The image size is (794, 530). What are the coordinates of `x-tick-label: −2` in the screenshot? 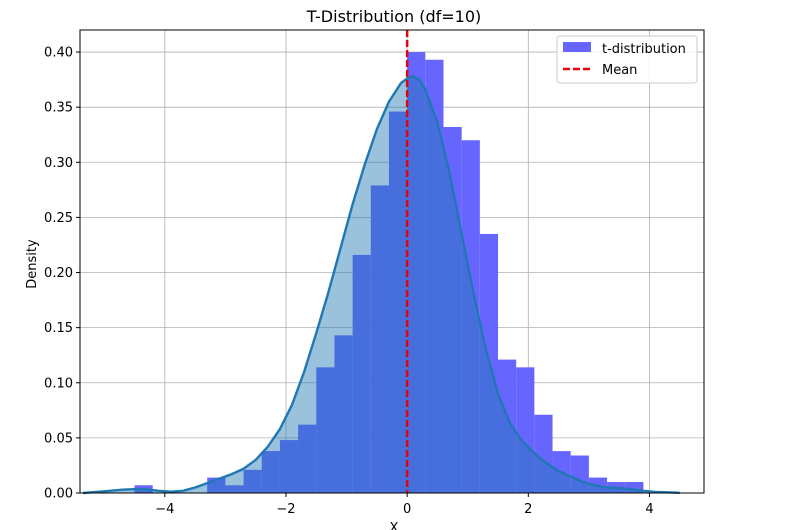 It's located at (285, 509).